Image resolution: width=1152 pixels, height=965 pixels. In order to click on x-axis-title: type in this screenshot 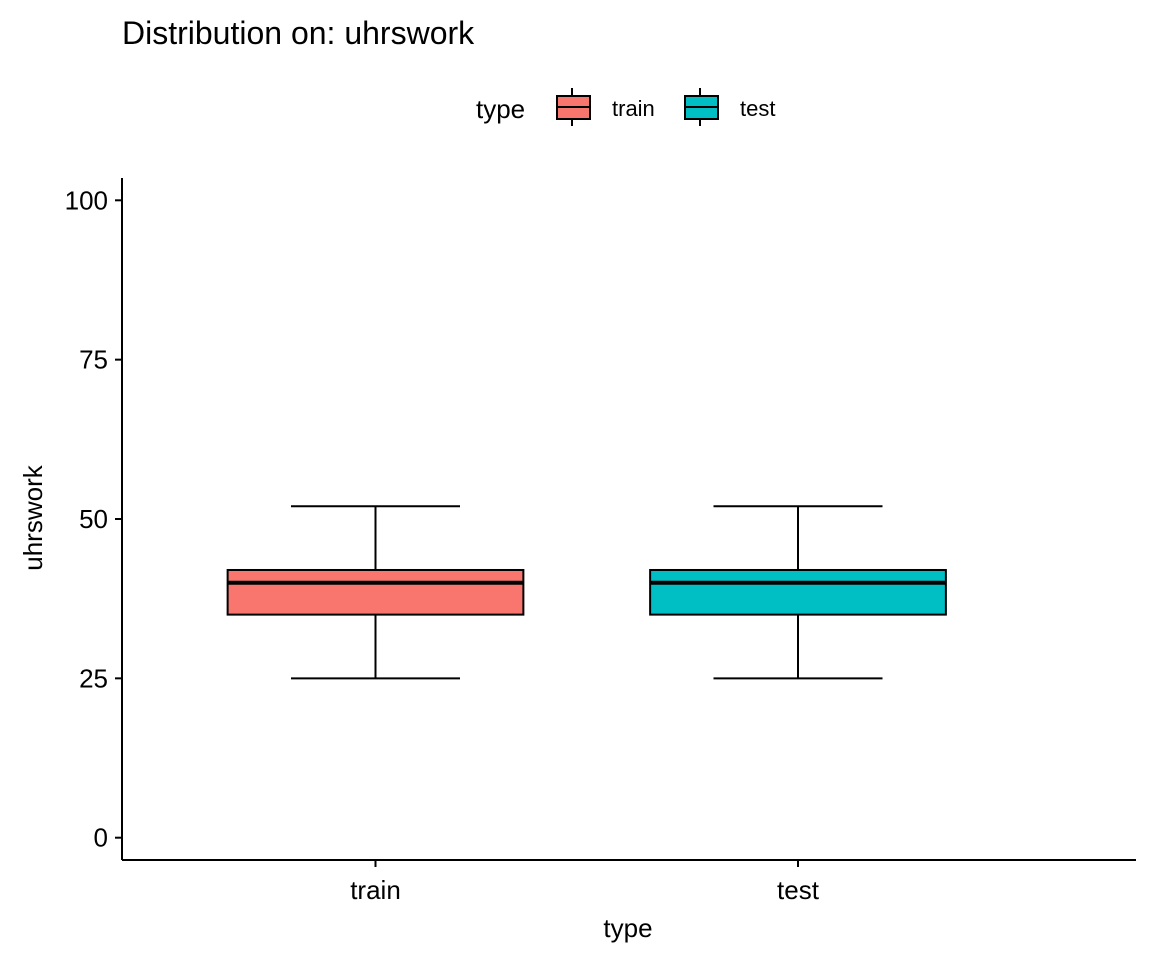, I will do `click(627, 928)`.